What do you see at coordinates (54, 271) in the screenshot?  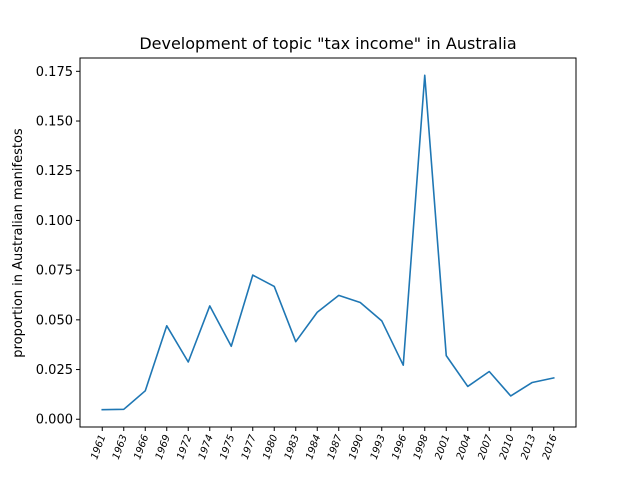 I see `y-tick-label: 0.075` at bounding box center [54, 271].